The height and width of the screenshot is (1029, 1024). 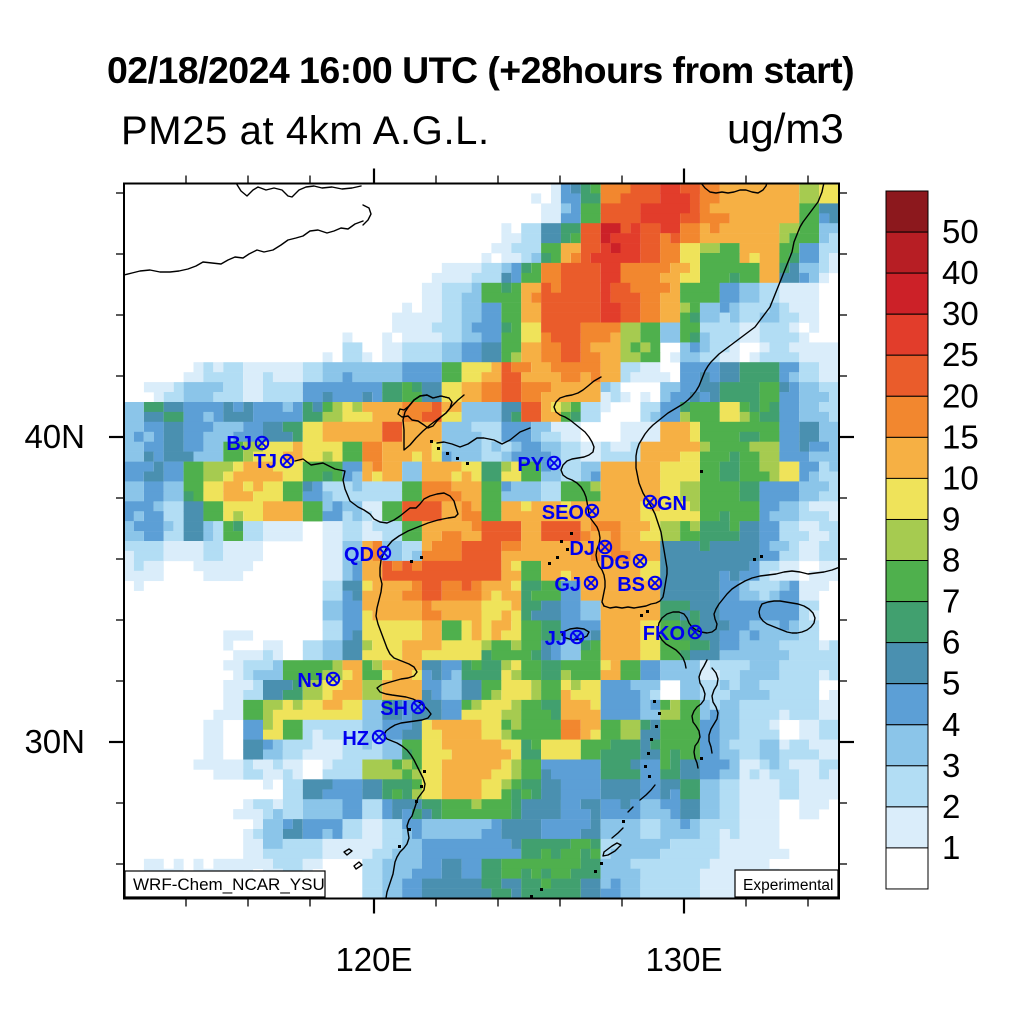 What do you see at coordinates (556, 639) in the screenshot?
I see `svg-text: JJ` at bounding box center [556, 639].